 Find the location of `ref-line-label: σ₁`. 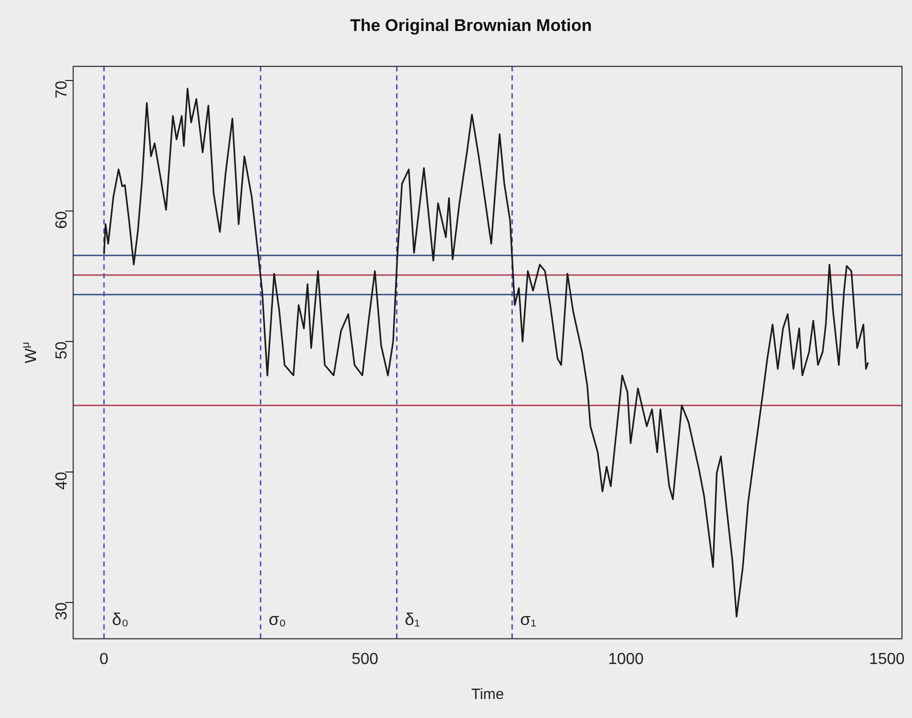

ref-line-label: σ₁ is located at coordinates (528, 619).